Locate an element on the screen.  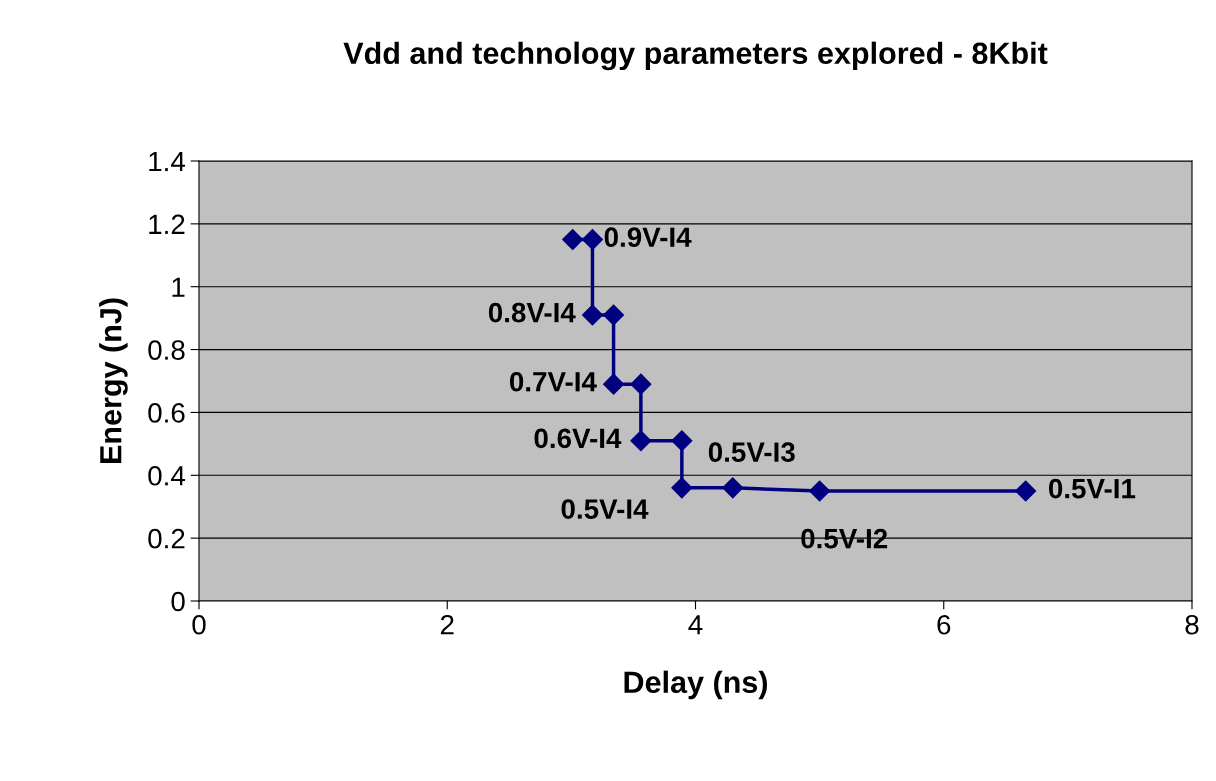
annotation: 0.8V-I4 is located at coordinates (532, 312).